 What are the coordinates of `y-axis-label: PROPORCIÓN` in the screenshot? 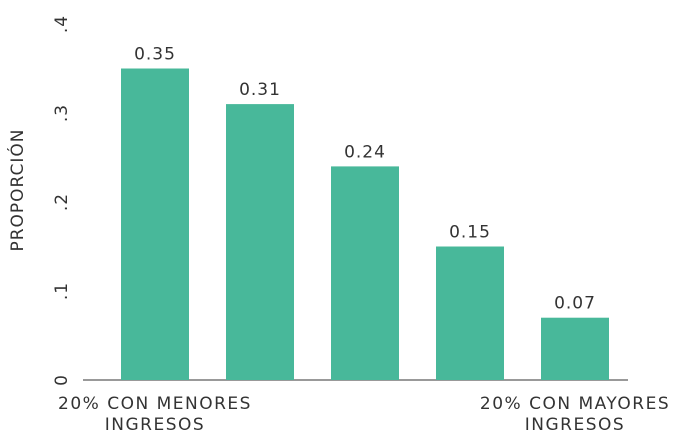 It's located at (17, 189).